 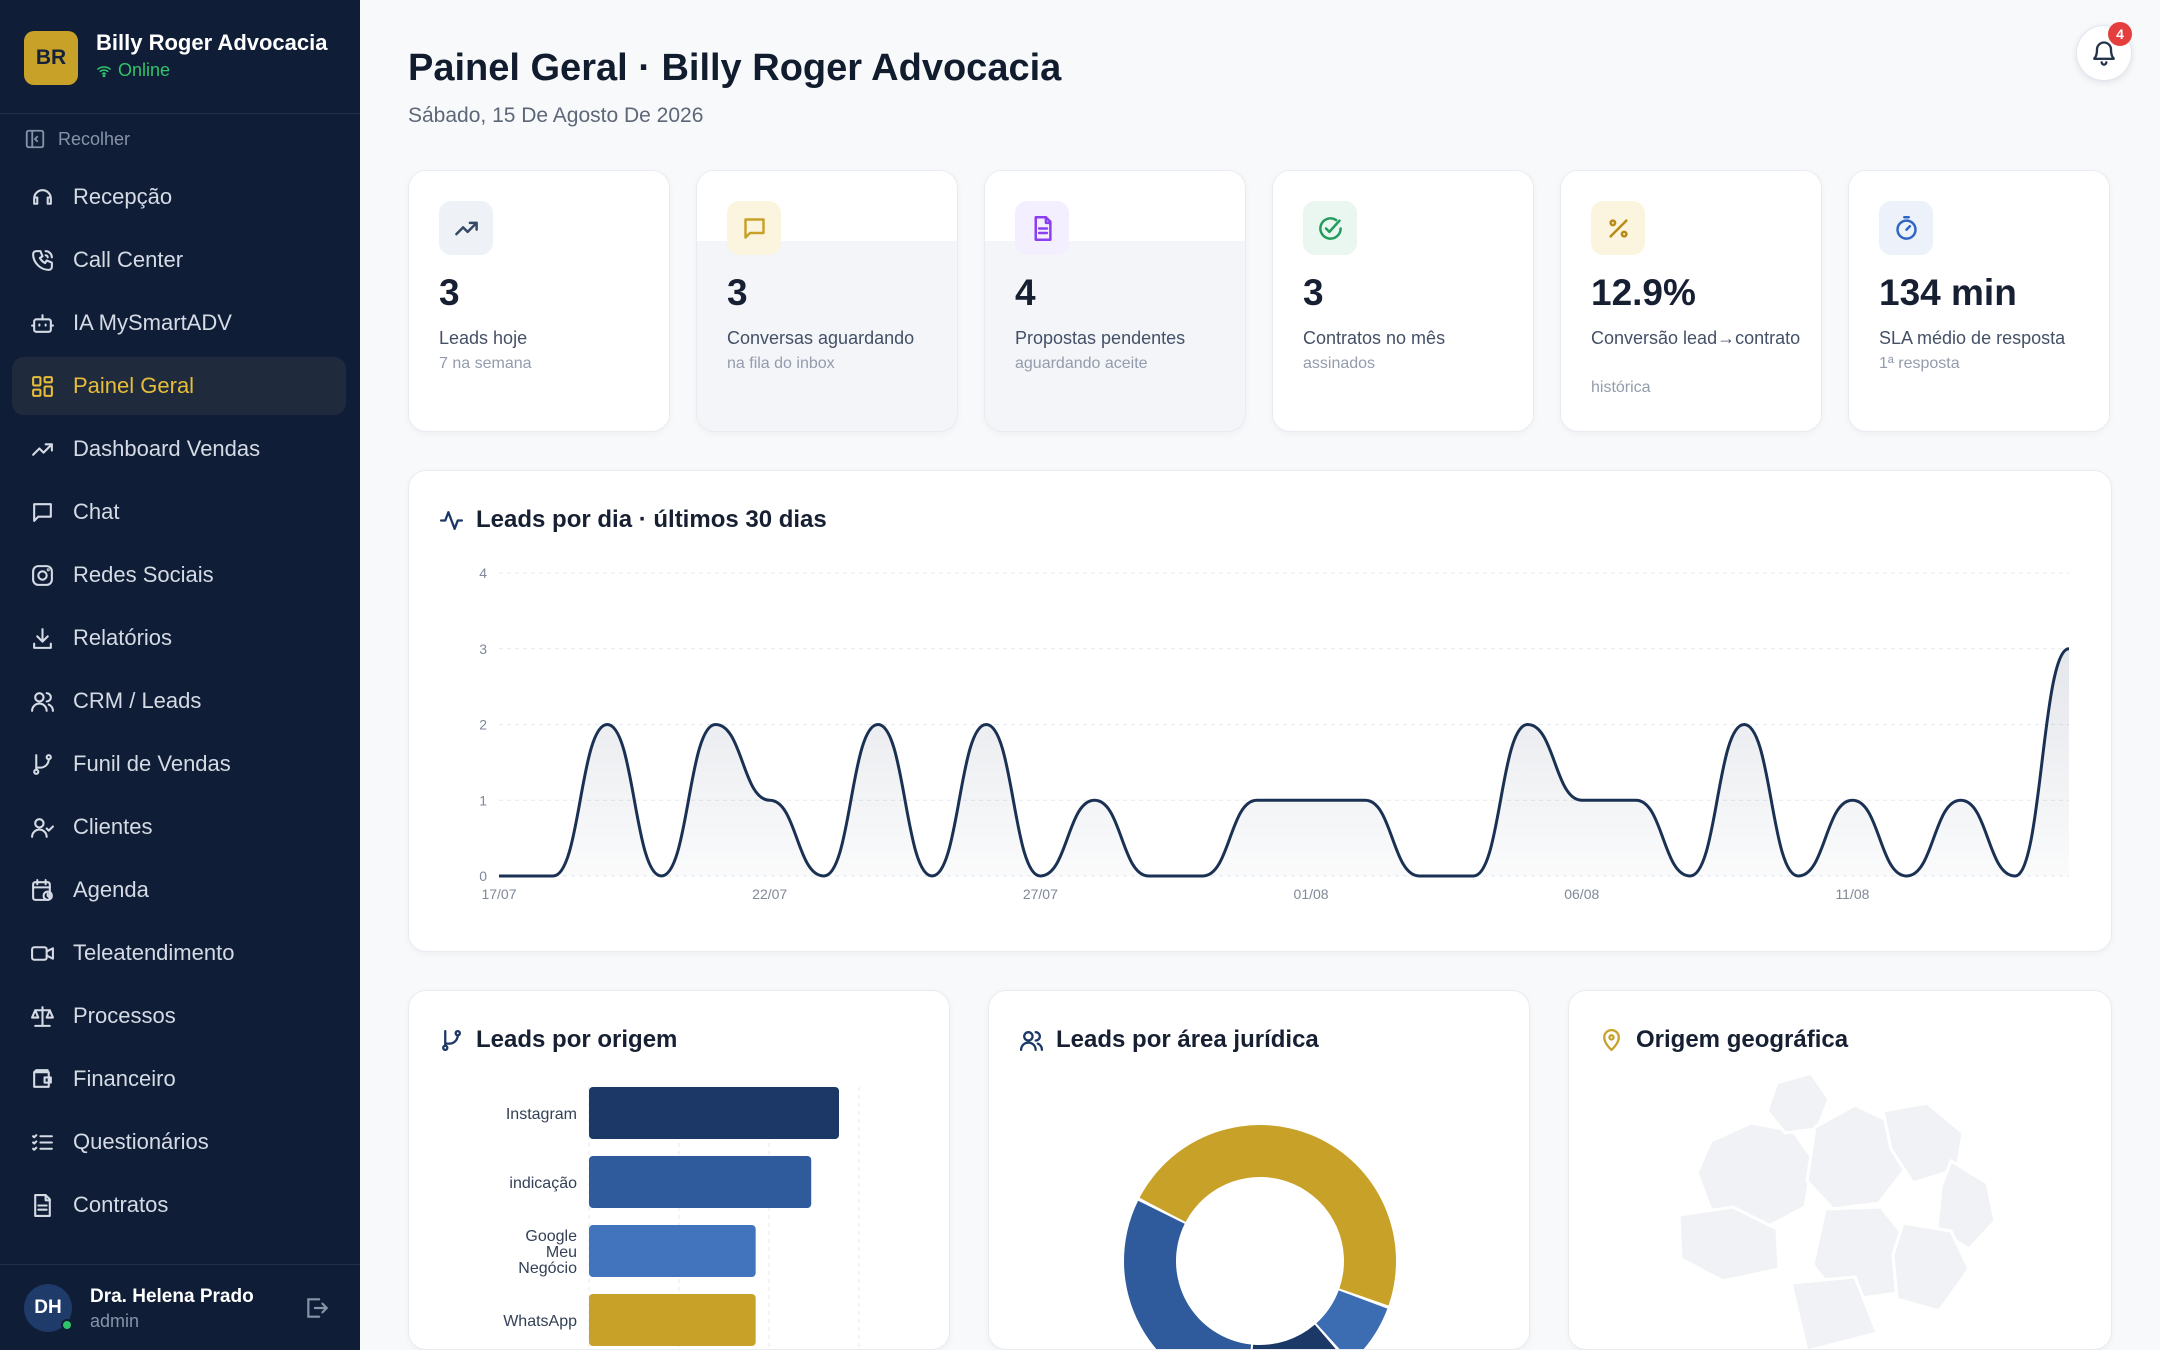 What do you see at coordinates (180, 57) in the screenshot?
I see `brand-header: BR Billy Roger Advocacia Online` at bounding box center [180, 57].